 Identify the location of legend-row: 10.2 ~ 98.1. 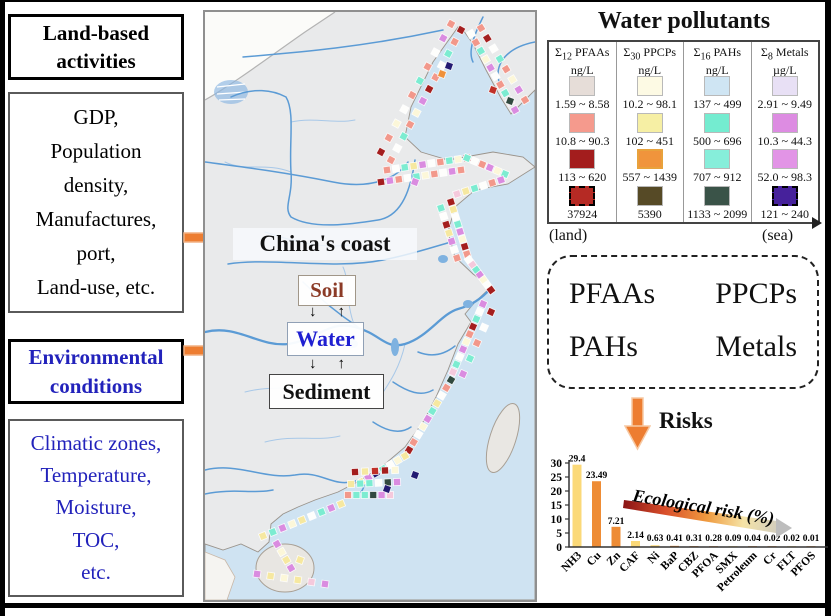
(650, 94).